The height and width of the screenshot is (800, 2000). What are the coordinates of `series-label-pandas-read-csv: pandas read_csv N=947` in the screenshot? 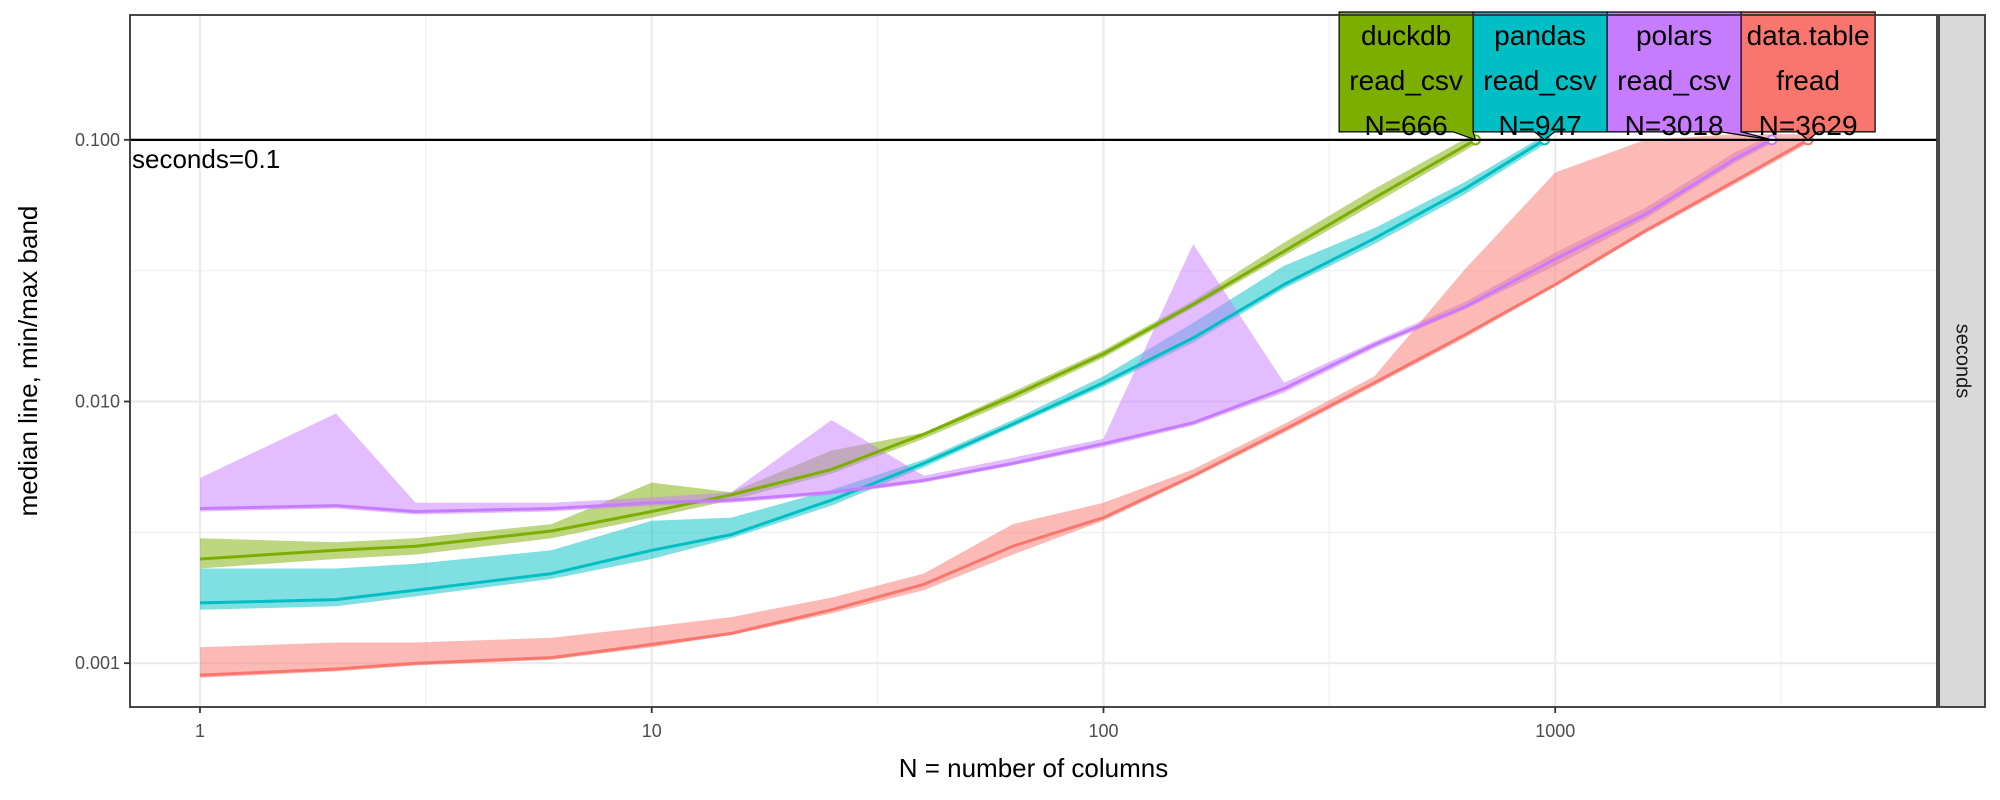 It's located at (1540, 76).